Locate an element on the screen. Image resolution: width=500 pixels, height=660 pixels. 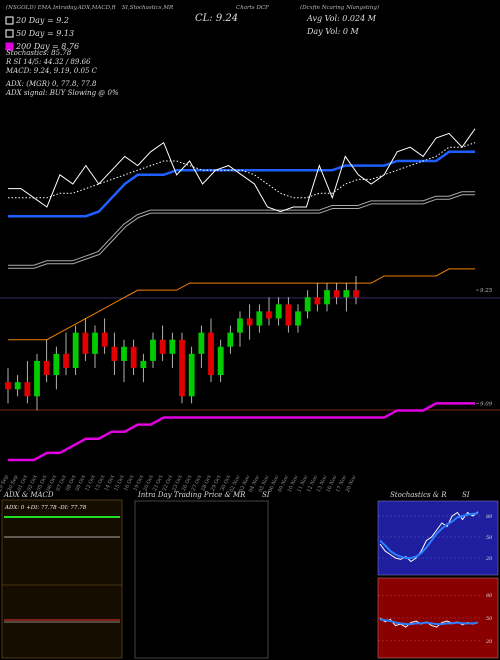
rsi-panel is located at coordinates (438, 618).